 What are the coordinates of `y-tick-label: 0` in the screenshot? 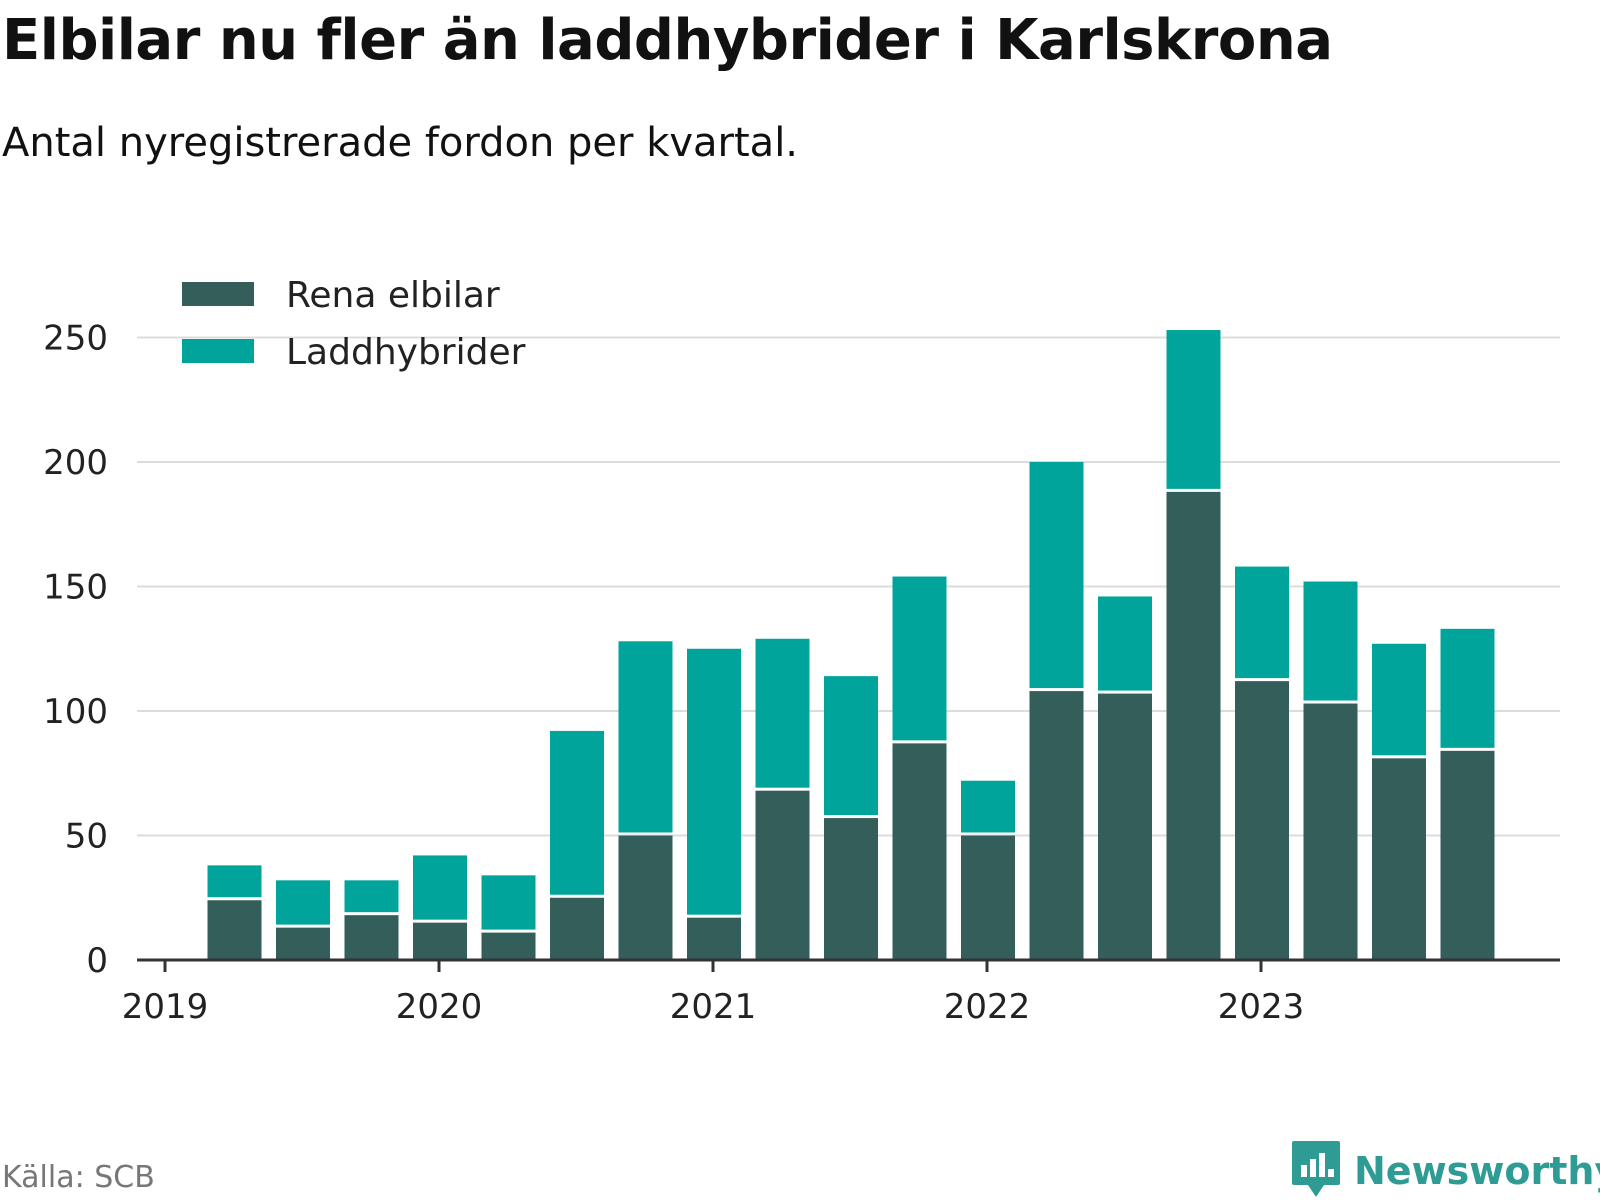 It's located at (97, 961).